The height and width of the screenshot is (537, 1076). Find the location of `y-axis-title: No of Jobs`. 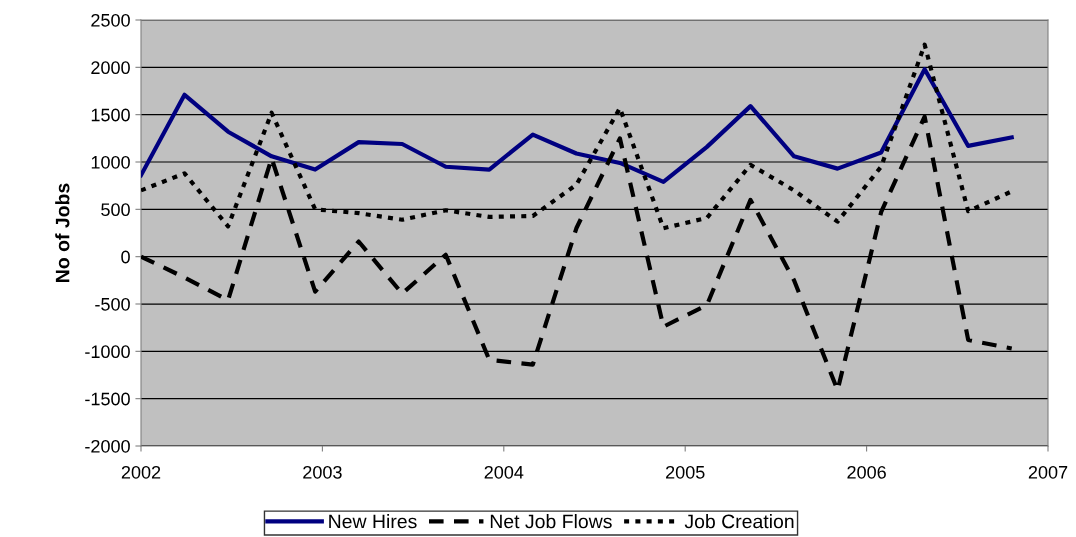

y-axis-title: No of Jobs is located at coordinates (62, 232).